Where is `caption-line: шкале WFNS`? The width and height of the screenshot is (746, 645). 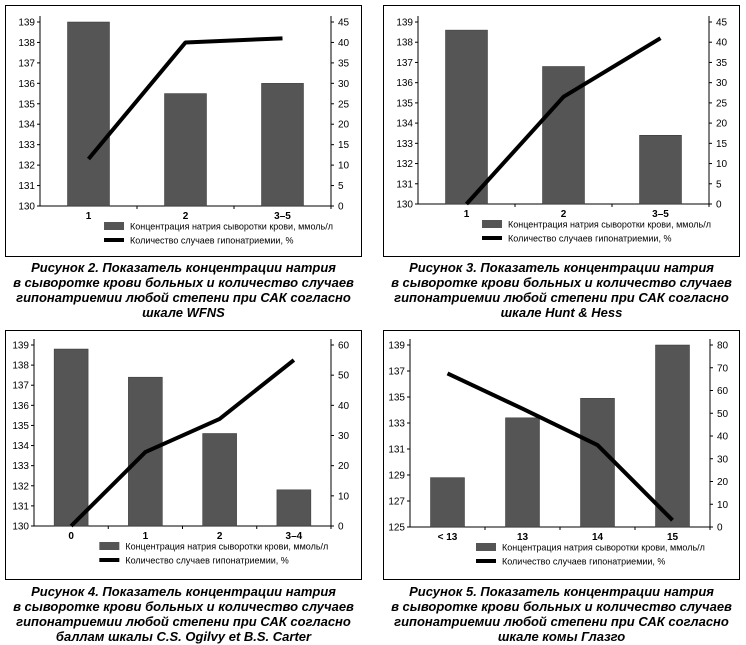
caption-line: шкале WFNS is located at coordinates (183, 312).